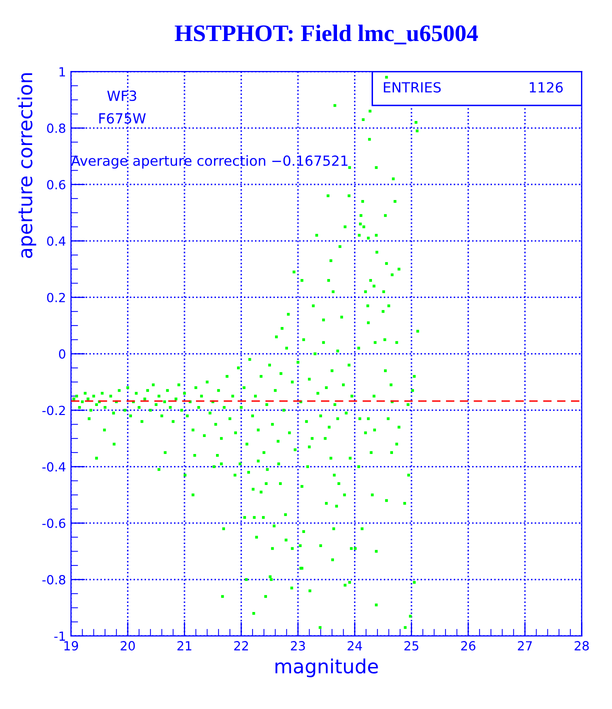 This screenshot has width=612, height=709. I want to click on x-tick-label: 21, so click(184, 645).